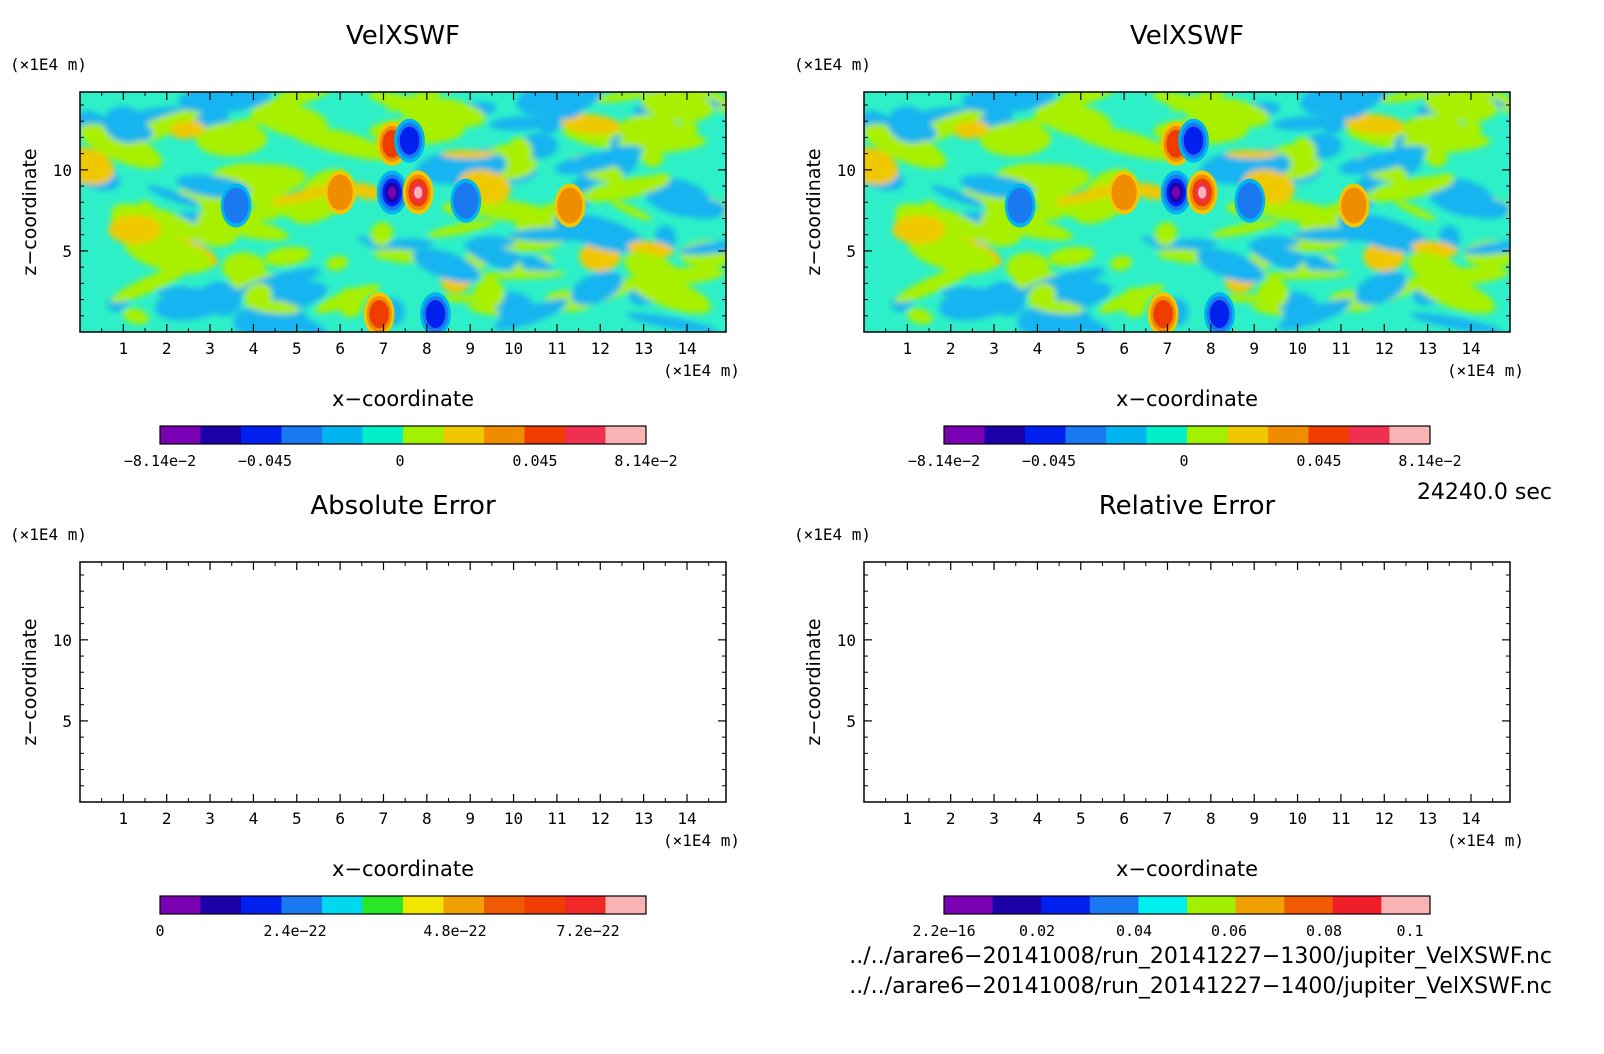 This screenshot has width=1604, height=1054. Describe the element at coordinates (1324, 931) in the screenshot. I see `colorbar-label: 0.08` at that location.